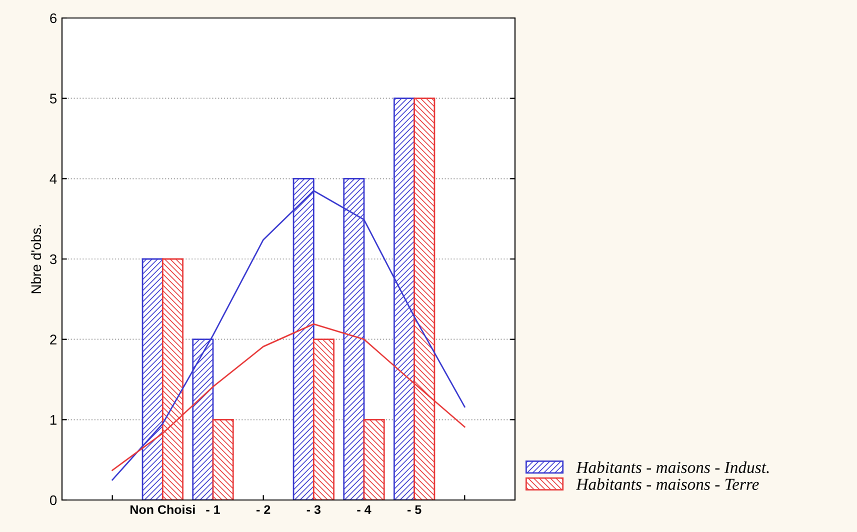  What do you see at coordinates (162, 509) in the screenshot?
I see `x-tick-label: Non Choisi` at bounding box center [162, 509].